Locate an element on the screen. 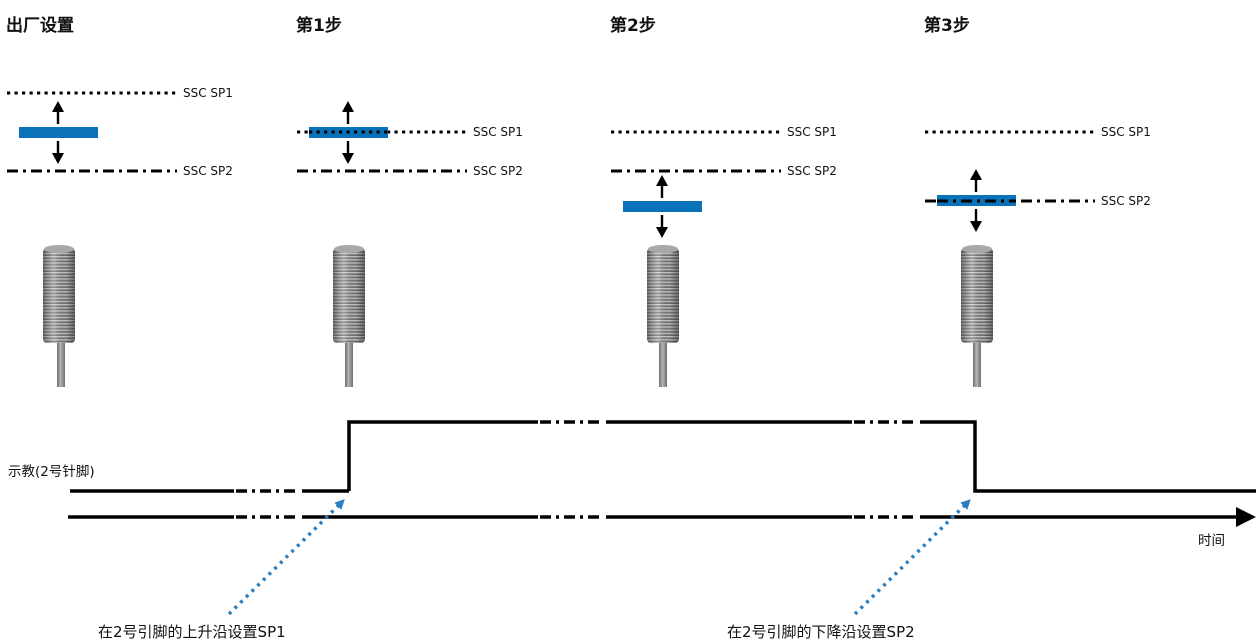  panel-step-1: SSC SP1 SSC SP2 is located at coordinates (410, 244).